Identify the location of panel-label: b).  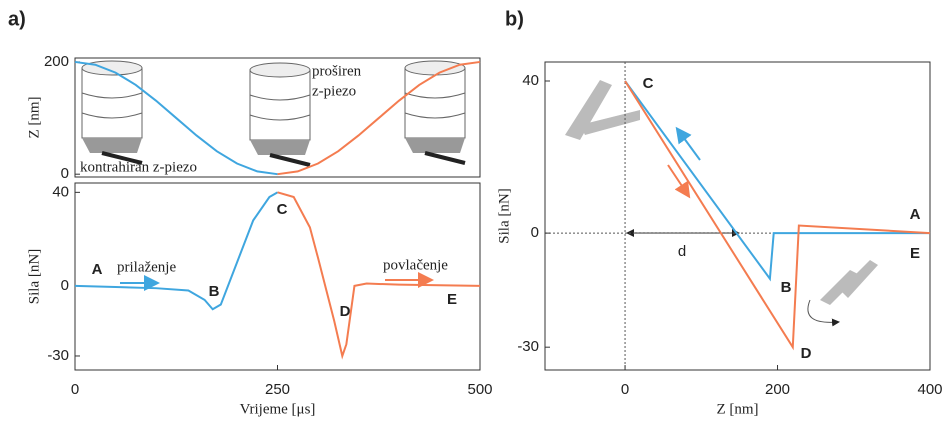
(514, 19).